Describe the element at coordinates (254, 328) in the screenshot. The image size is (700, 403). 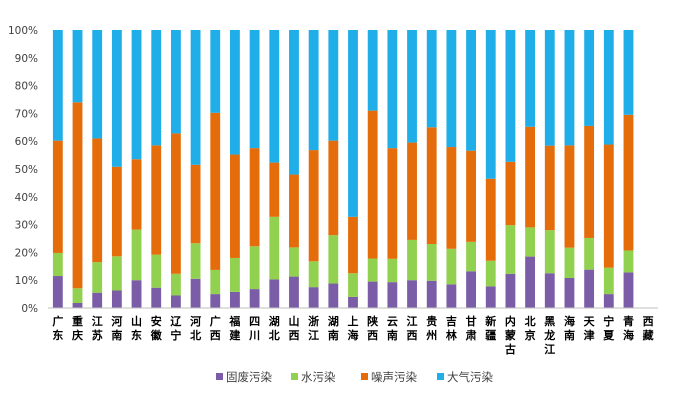
I see `x-tick-label: 四川` at that location.